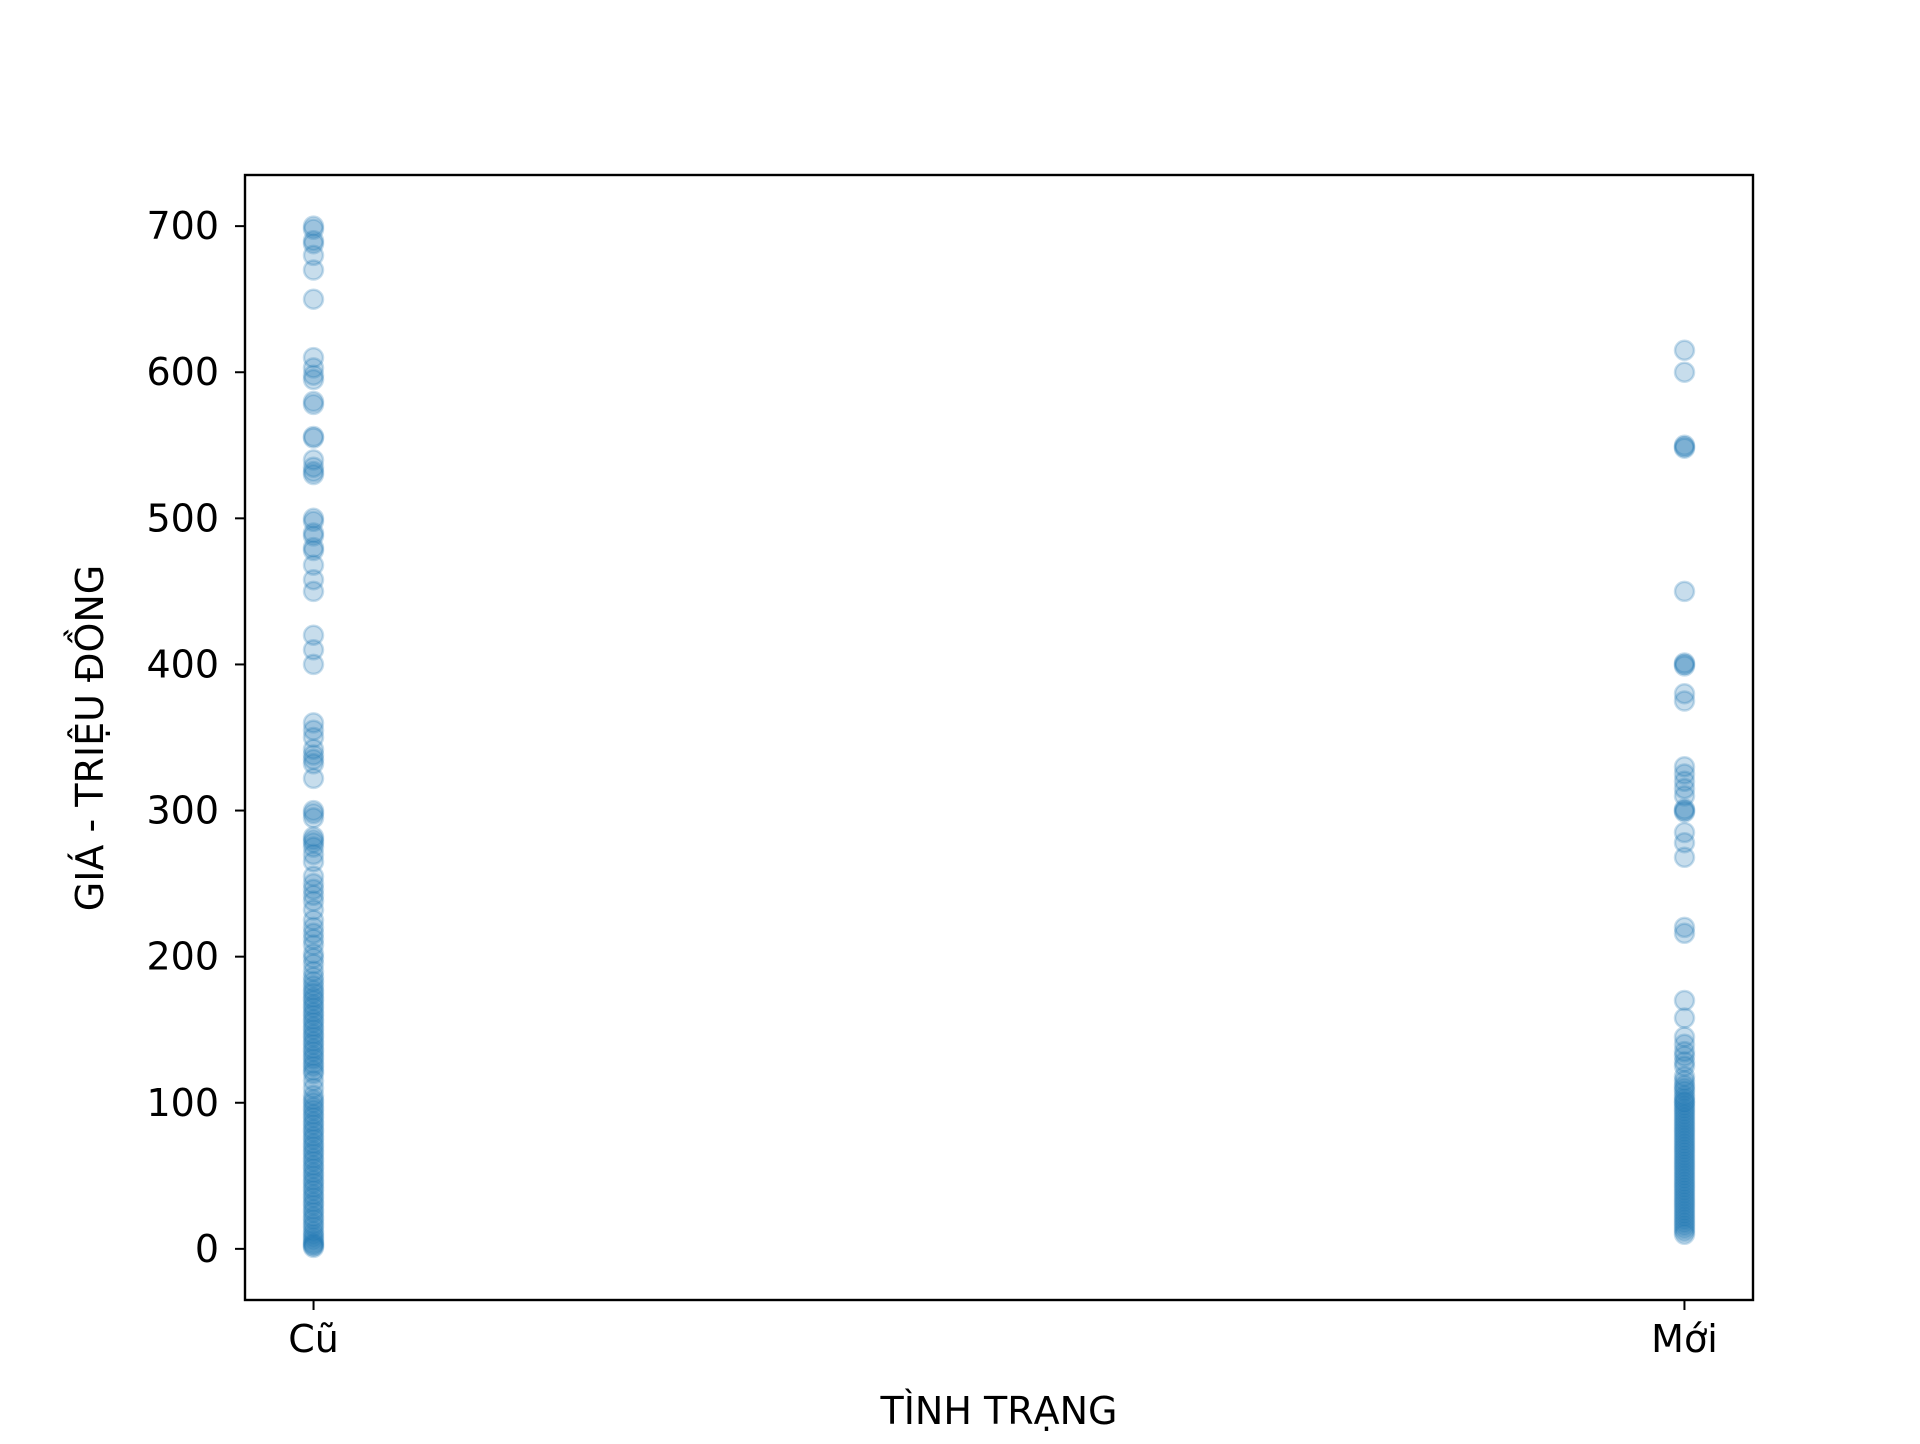  Describe the element at coordinates (1003, 1330) in the screenshot. I see `x-axis-ticks: Cũ Mới` at that location.